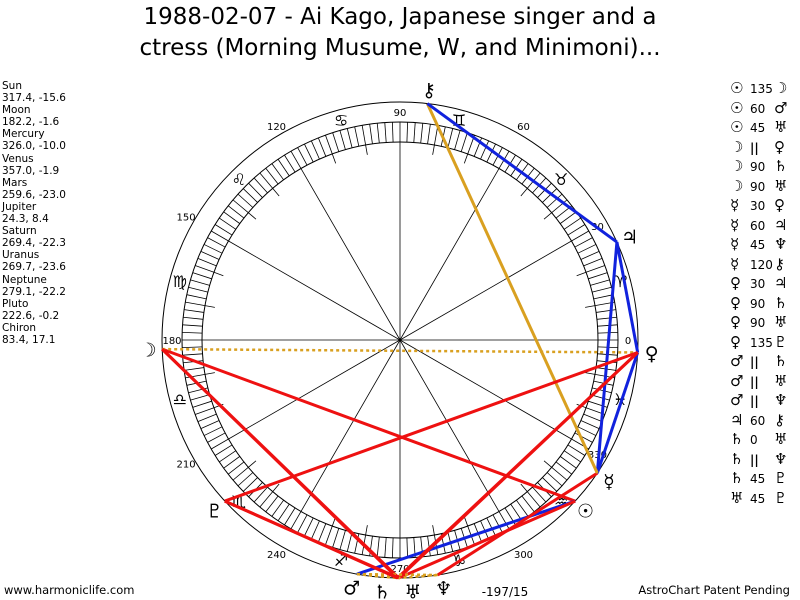 Image resolution: width=800 pixels, height=600 pixels. Describe the element at coordinates (12, 86) in the screenshot. I see `planet-name: Sun` at that location.